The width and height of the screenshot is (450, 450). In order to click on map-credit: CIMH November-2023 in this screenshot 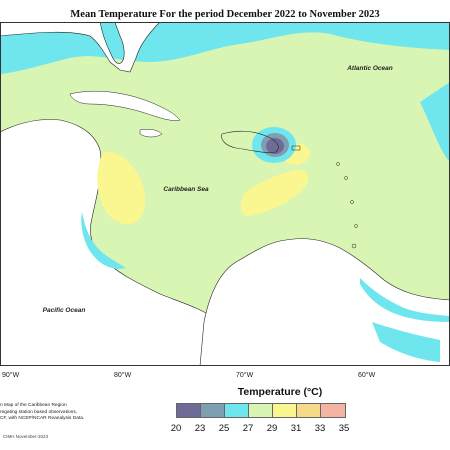, I will do `click(26, 436)`.